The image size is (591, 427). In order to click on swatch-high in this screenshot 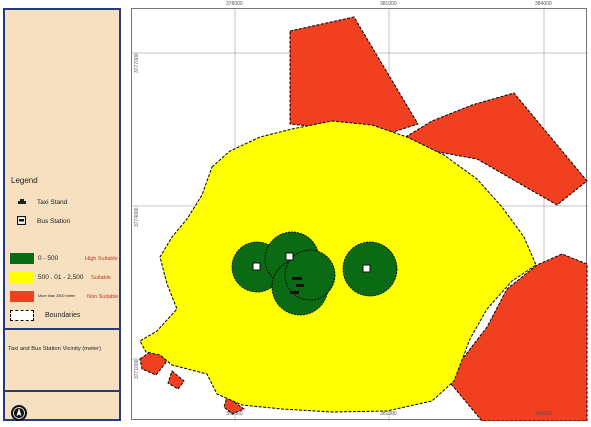, I will do `click(22, 258)`.